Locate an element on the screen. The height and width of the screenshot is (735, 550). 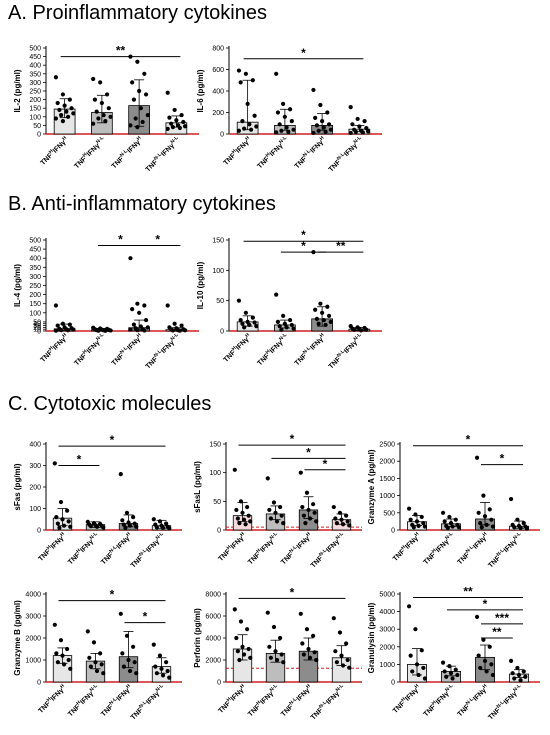
y-tick-label: 150 is located at coordinates (215, 445).